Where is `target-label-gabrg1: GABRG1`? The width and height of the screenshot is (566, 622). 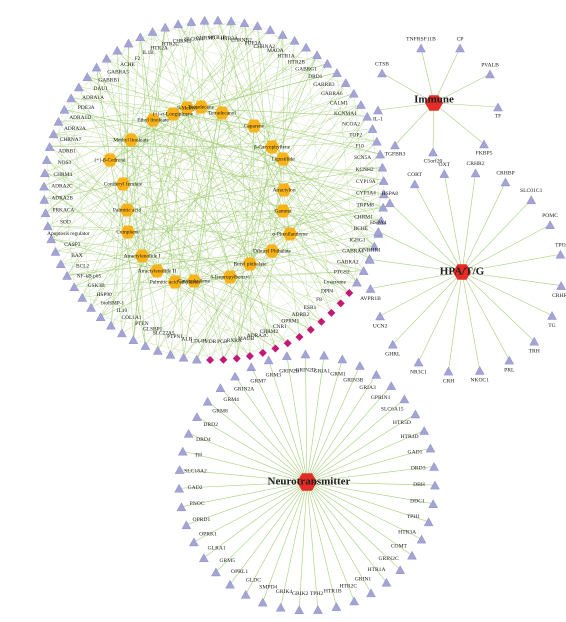 target-label-gabrg1: GABRG1 is located at coordinates (306, 69).